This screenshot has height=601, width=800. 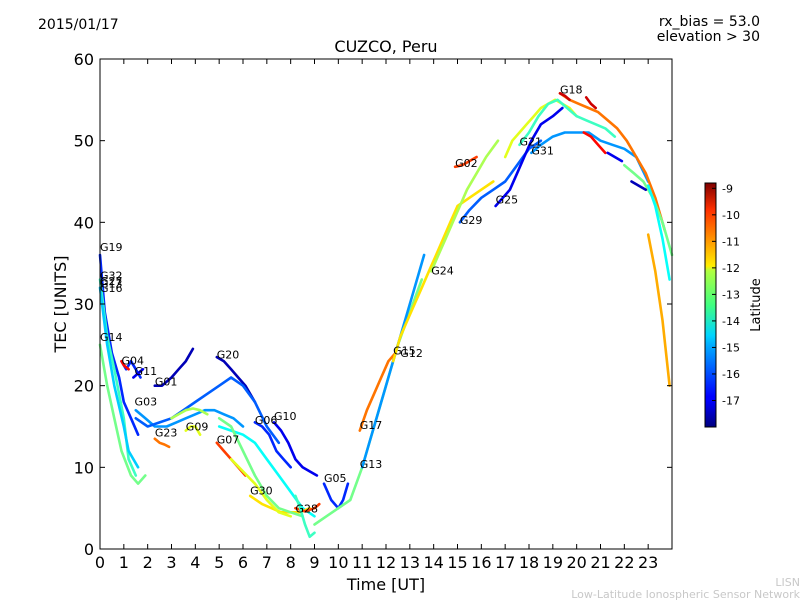 I want to click on x-tick-label-21: 21, so click(x=600, y=562).